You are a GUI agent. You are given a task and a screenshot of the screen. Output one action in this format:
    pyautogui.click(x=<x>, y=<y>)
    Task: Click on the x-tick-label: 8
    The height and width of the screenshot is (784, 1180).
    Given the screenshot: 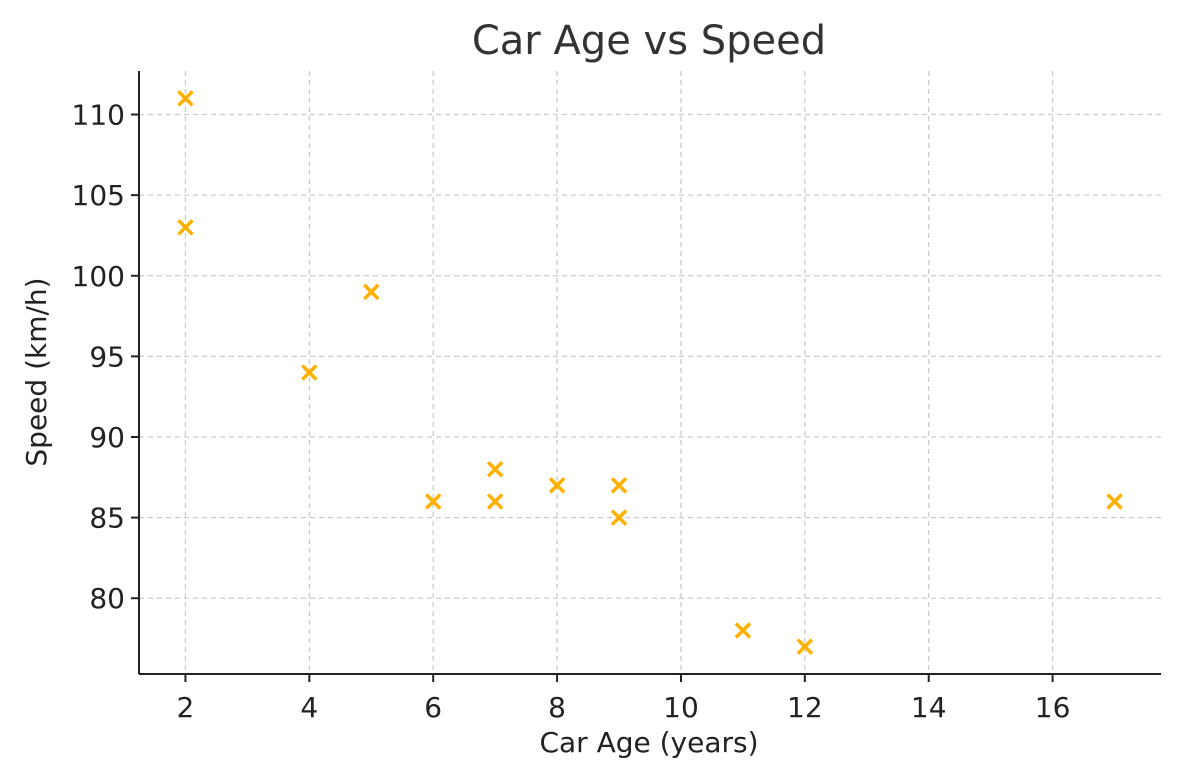 What is the action you would take?
    pyautogui.click(x=557, y=707)
    